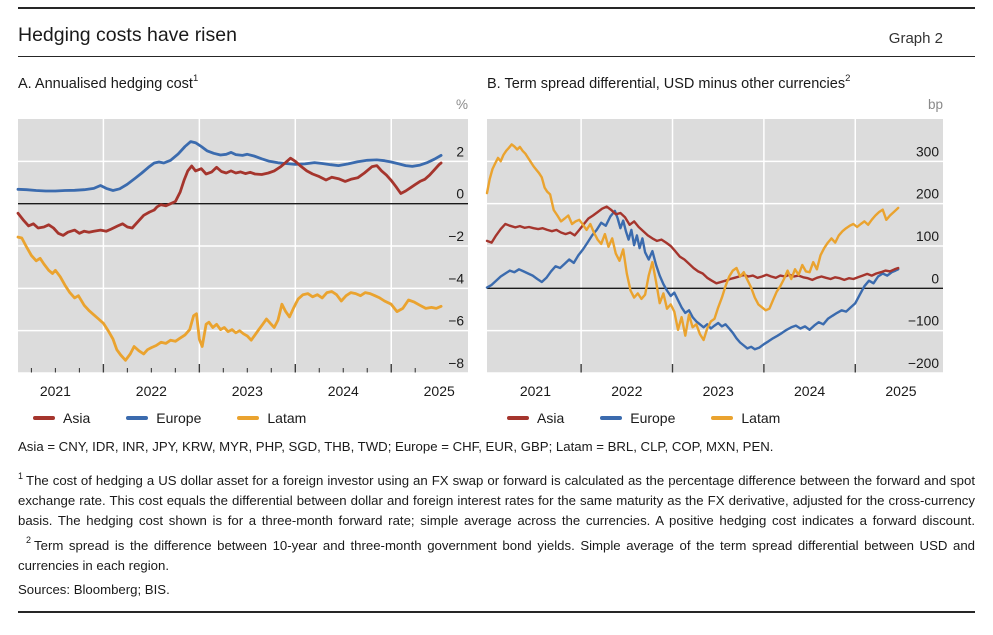  I want to click on panel-a-footnote-marker: 1, so click(195, 78).